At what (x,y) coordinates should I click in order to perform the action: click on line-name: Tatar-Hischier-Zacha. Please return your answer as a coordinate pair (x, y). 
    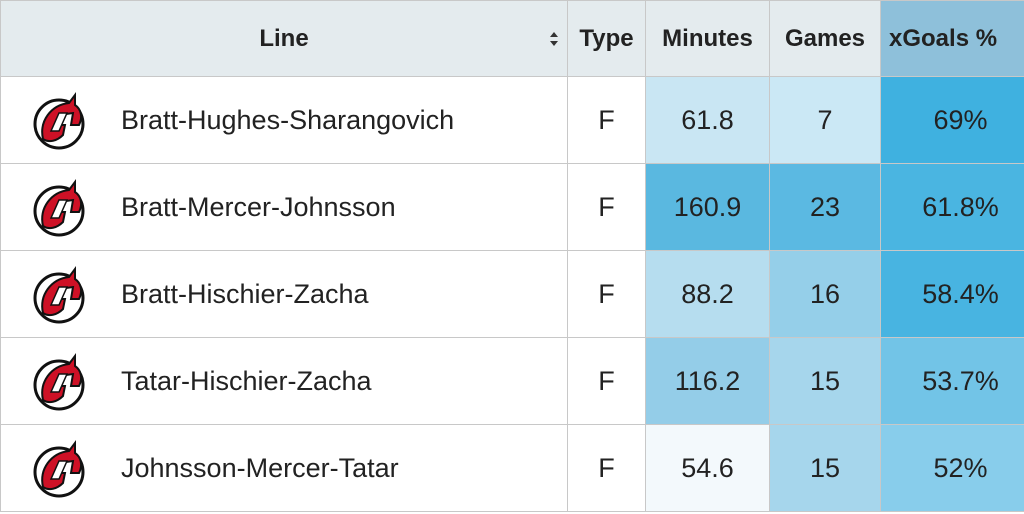
    Looking at the image, I should click on (246, 380).